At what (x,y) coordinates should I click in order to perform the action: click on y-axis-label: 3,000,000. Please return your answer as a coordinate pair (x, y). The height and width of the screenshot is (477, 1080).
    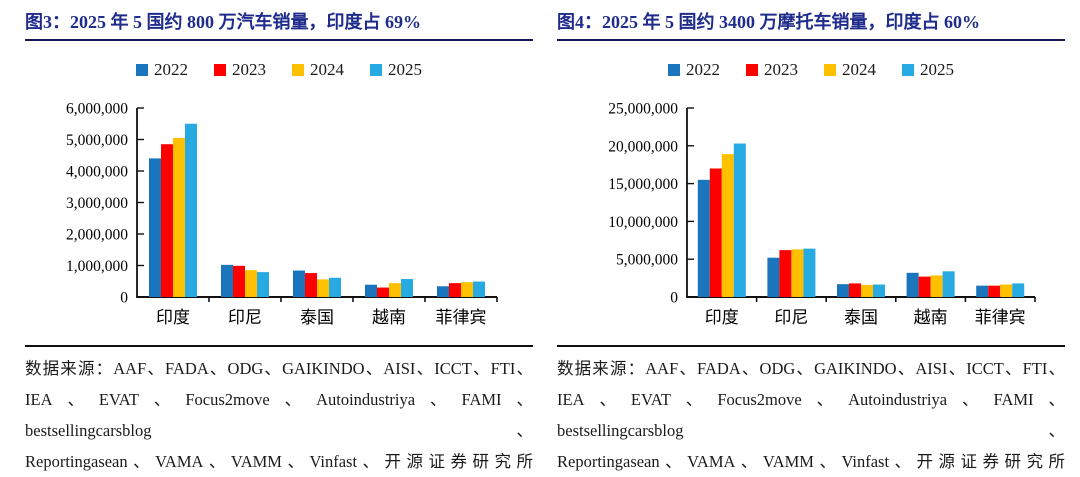
    Looking at the image, I should click on (97, 203).